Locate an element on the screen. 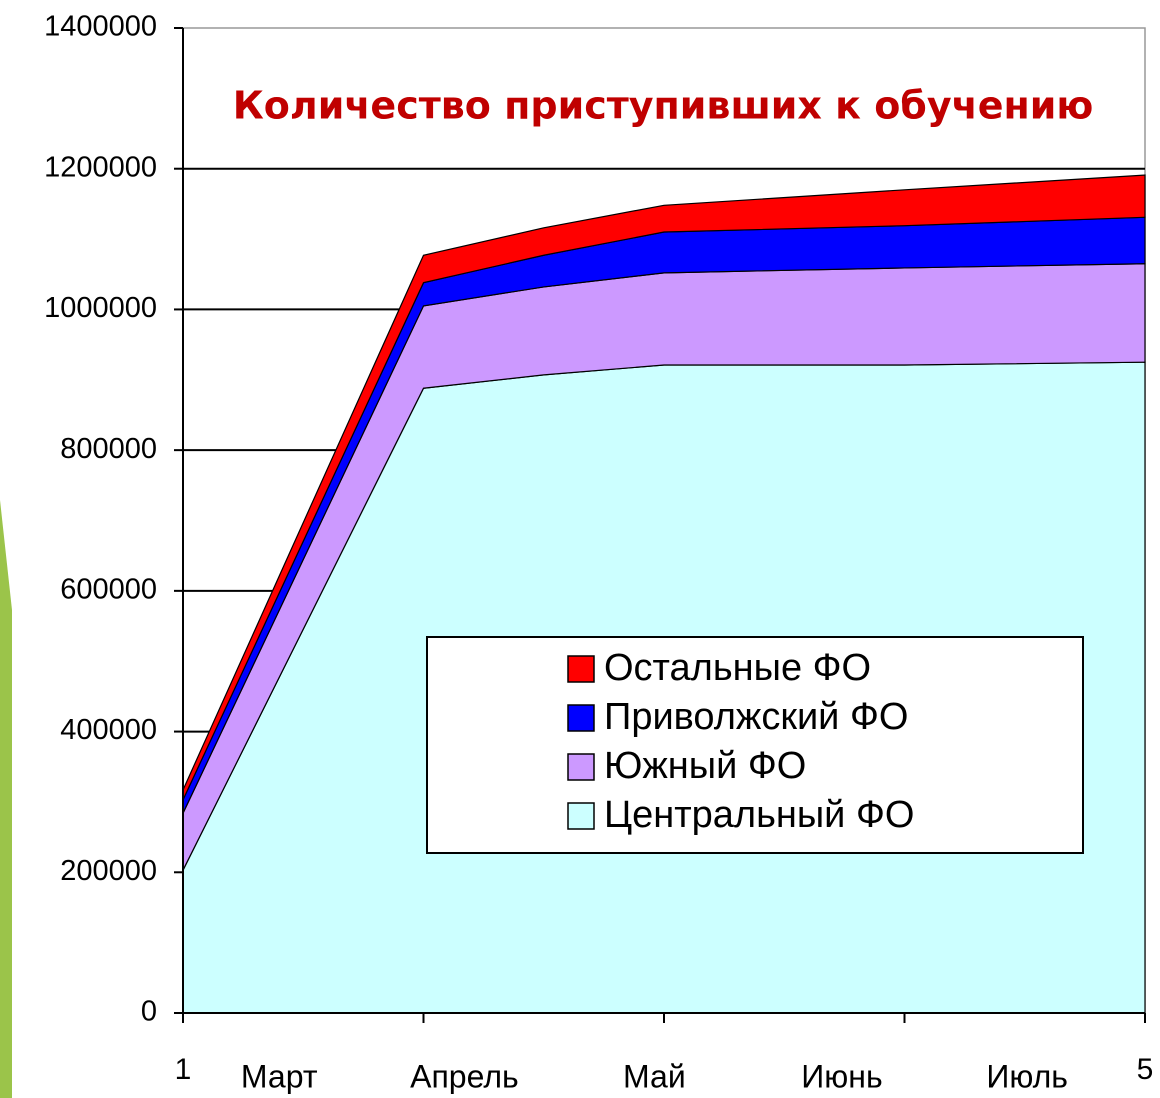  chart-title: Количество приступивших к обучению is located at coordinates (663, 106).